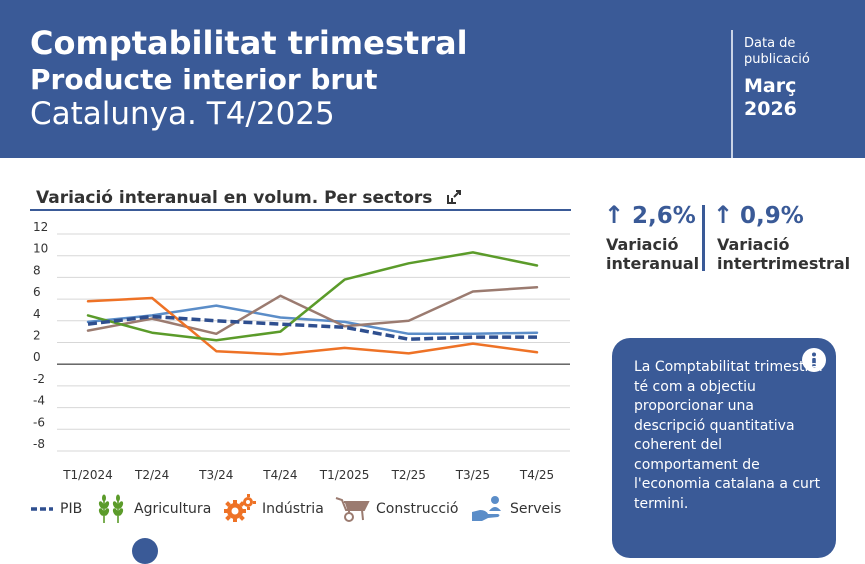 This screenshot has width=865, height=564. Describe the element at coordinates (300, 210) in the screenshot. I see `chart-title-rule` at that location.